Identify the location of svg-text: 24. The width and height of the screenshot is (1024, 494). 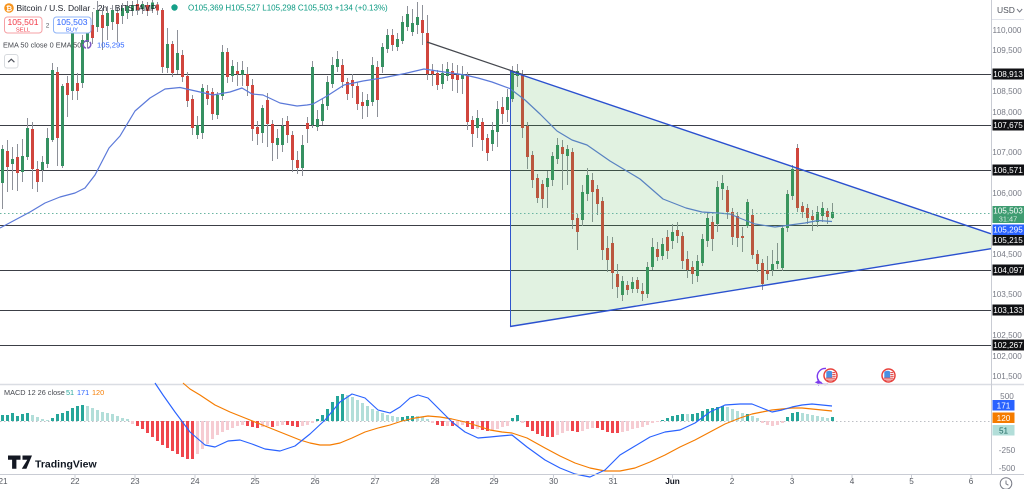
(195, 481).